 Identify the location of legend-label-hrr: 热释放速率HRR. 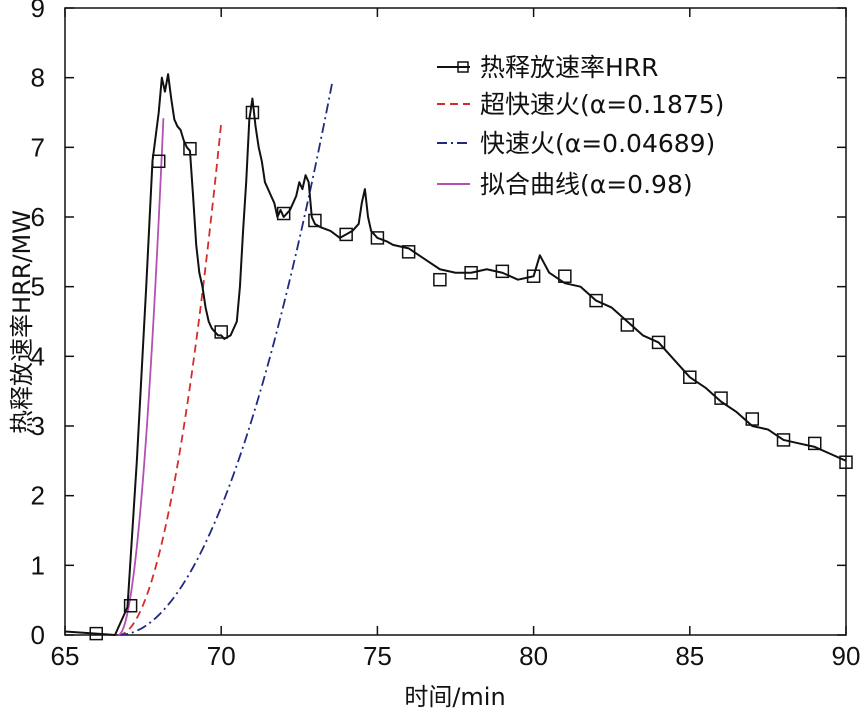
(569, 67).